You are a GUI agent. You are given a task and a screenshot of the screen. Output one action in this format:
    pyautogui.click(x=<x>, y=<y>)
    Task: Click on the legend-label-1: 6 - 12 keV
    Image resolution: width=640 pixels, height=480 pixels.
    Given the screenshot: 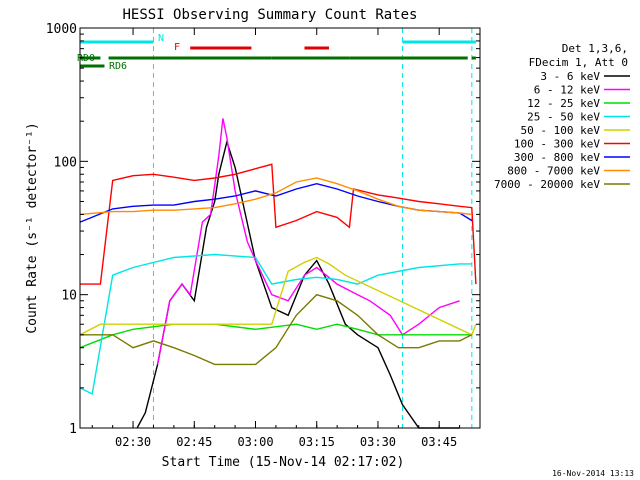 What is the action you would take?
    pyautogui.click(x=567, y=90)
    